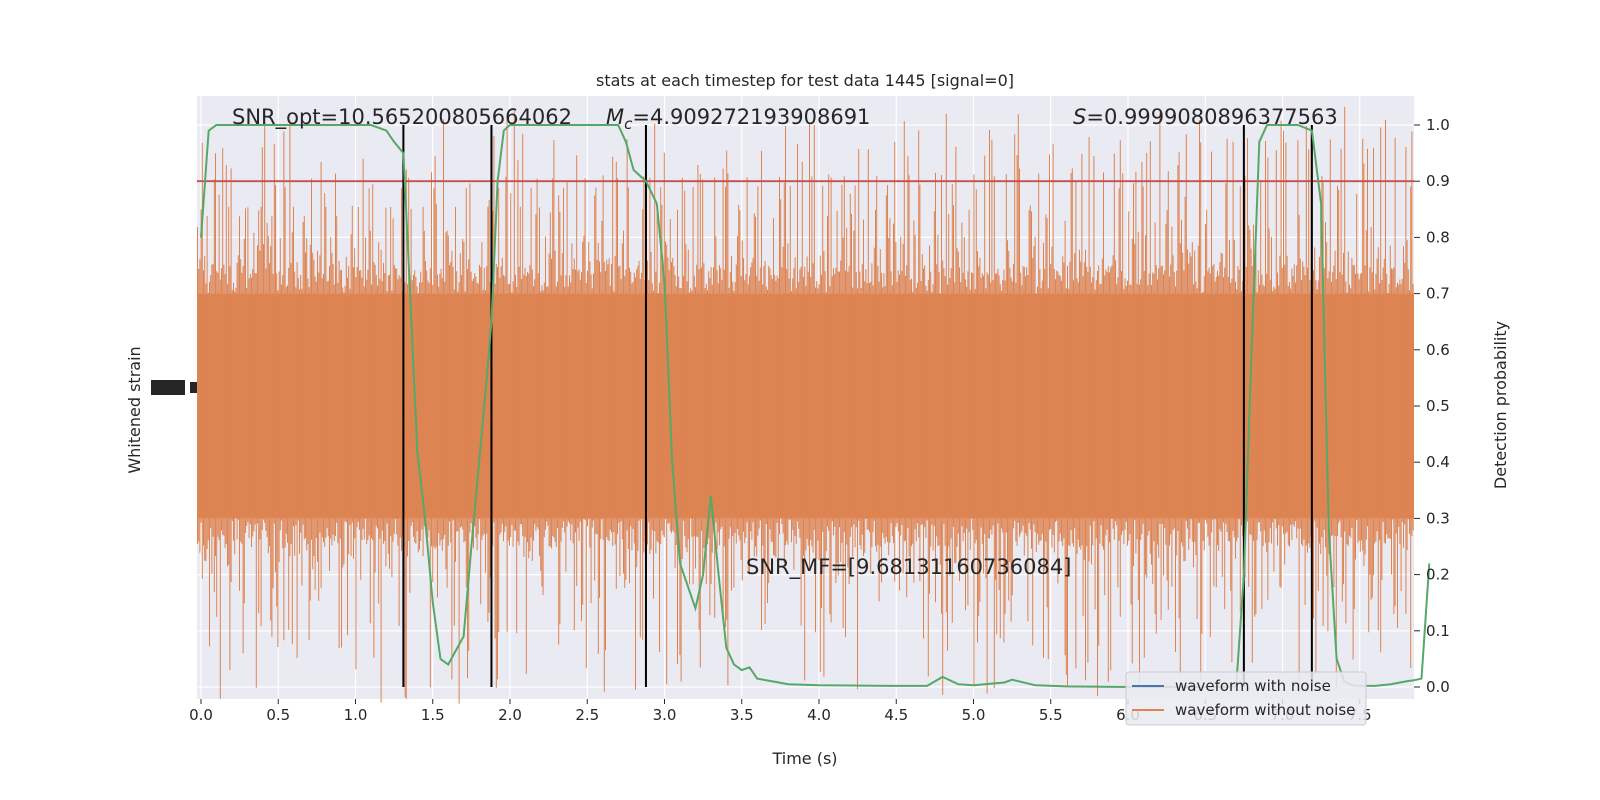  What do you see at coordinates (1253, 686) in the screenshot?
I see `legend-label-noise: waveform with noise` at bounding box center [1253, 686].